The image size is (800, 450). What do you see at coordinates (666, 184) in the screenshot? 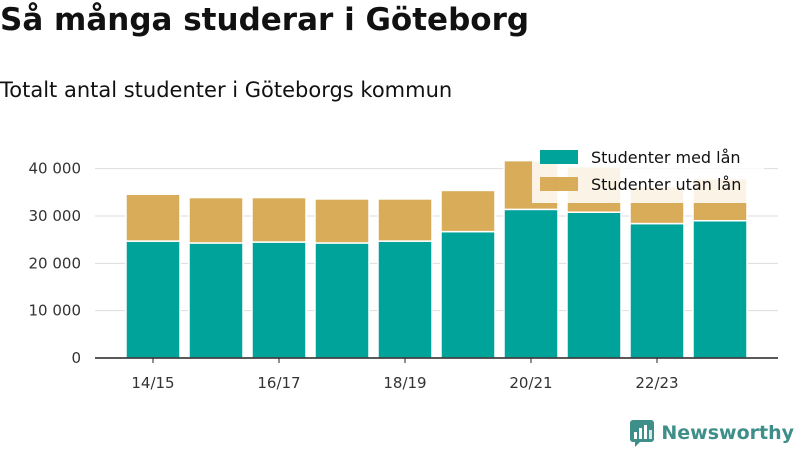
I see `legend-label: Studenter utan lån` at bounding box center [666, 184].